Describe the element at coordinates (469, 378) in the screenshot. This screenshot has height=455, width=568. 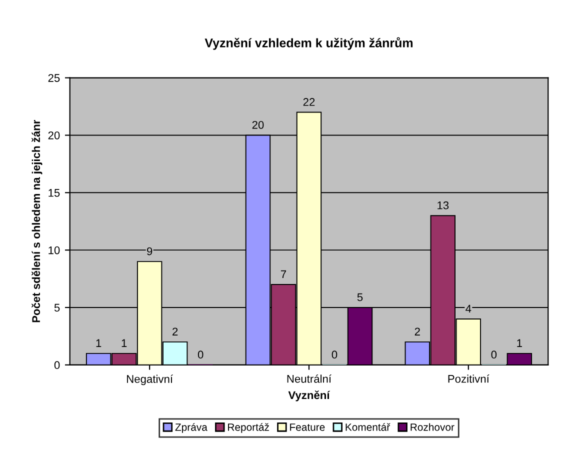
I see `x-tick-label: Pozitivní` at that location.